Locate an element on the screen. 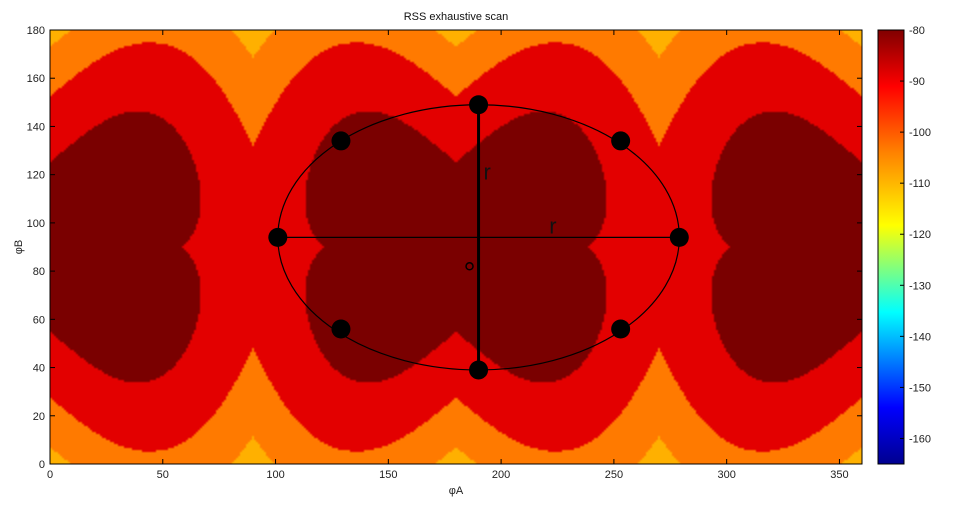 Image resolution: width=962 pixels, height=514 pixels. chart-title: RSS exhaustive scan is located at coordinates (456, 17).